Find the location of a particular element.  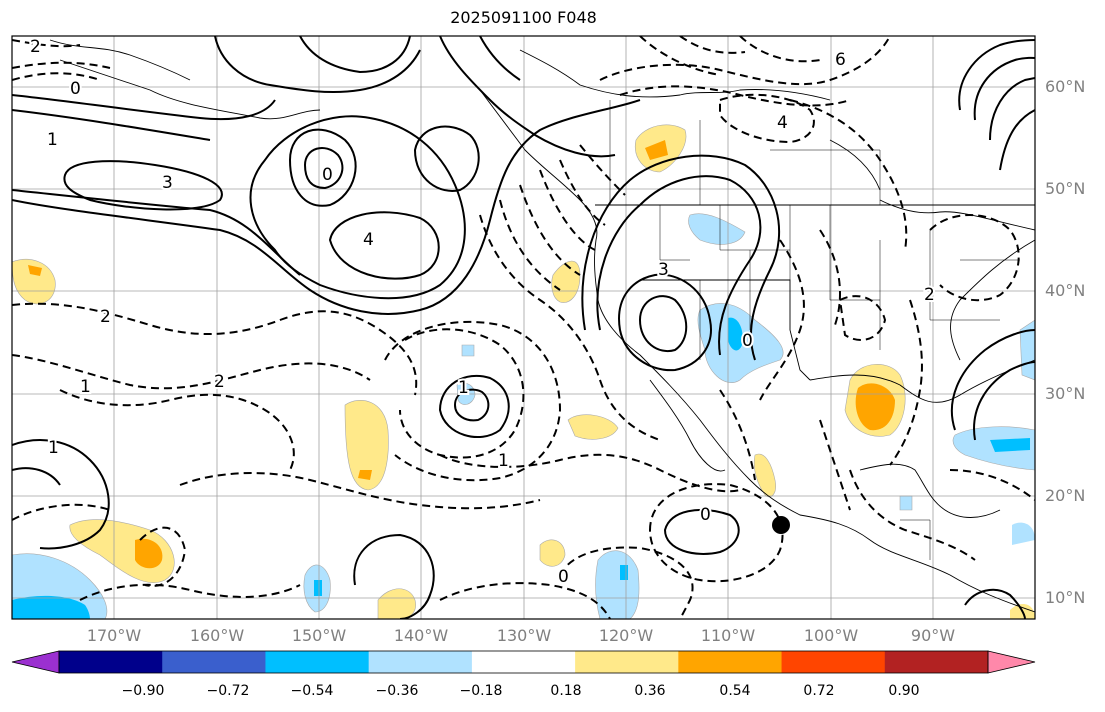

lat-label: 60°N is located at coordinates (1065, 86).